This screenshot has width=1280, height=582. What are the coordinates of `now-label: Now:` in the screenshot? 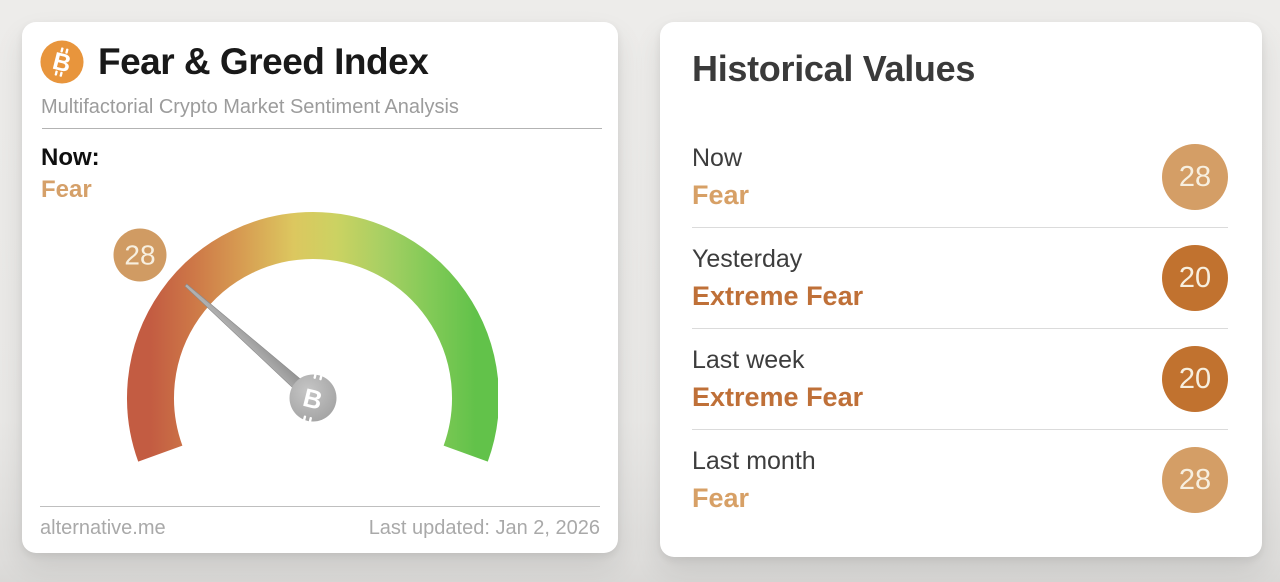 It's located at (70, 157).